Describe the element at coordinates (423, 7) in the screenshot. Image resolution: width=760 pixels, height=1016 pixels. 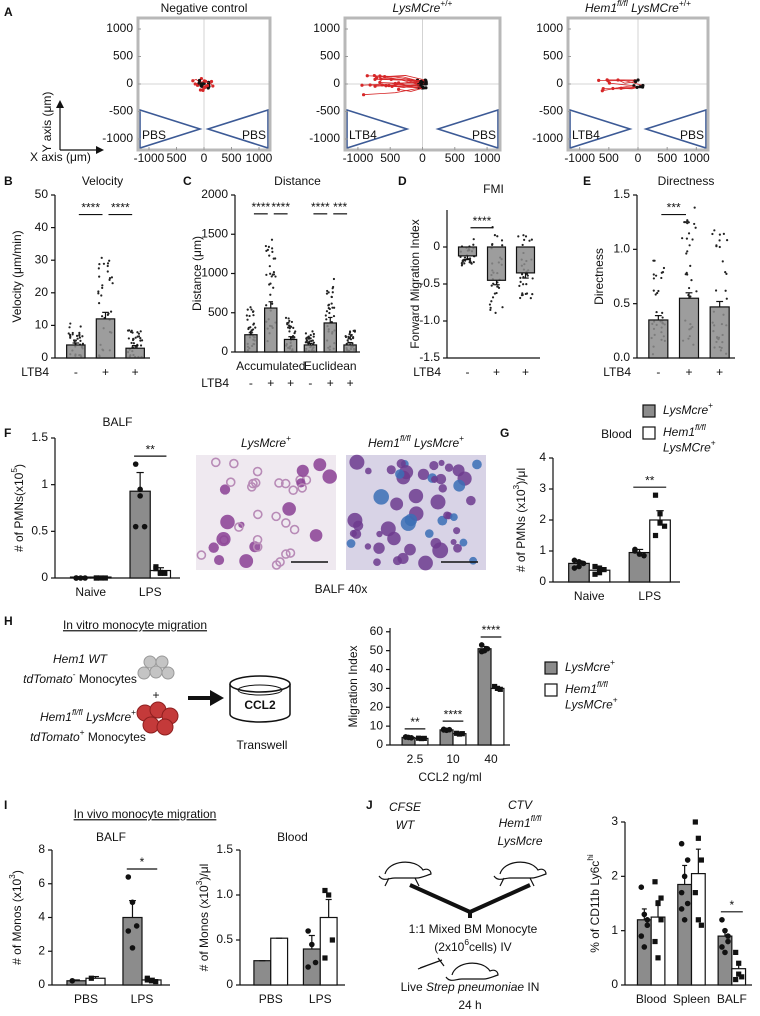
I see `chart-title: LysMCre+/+` at that location.